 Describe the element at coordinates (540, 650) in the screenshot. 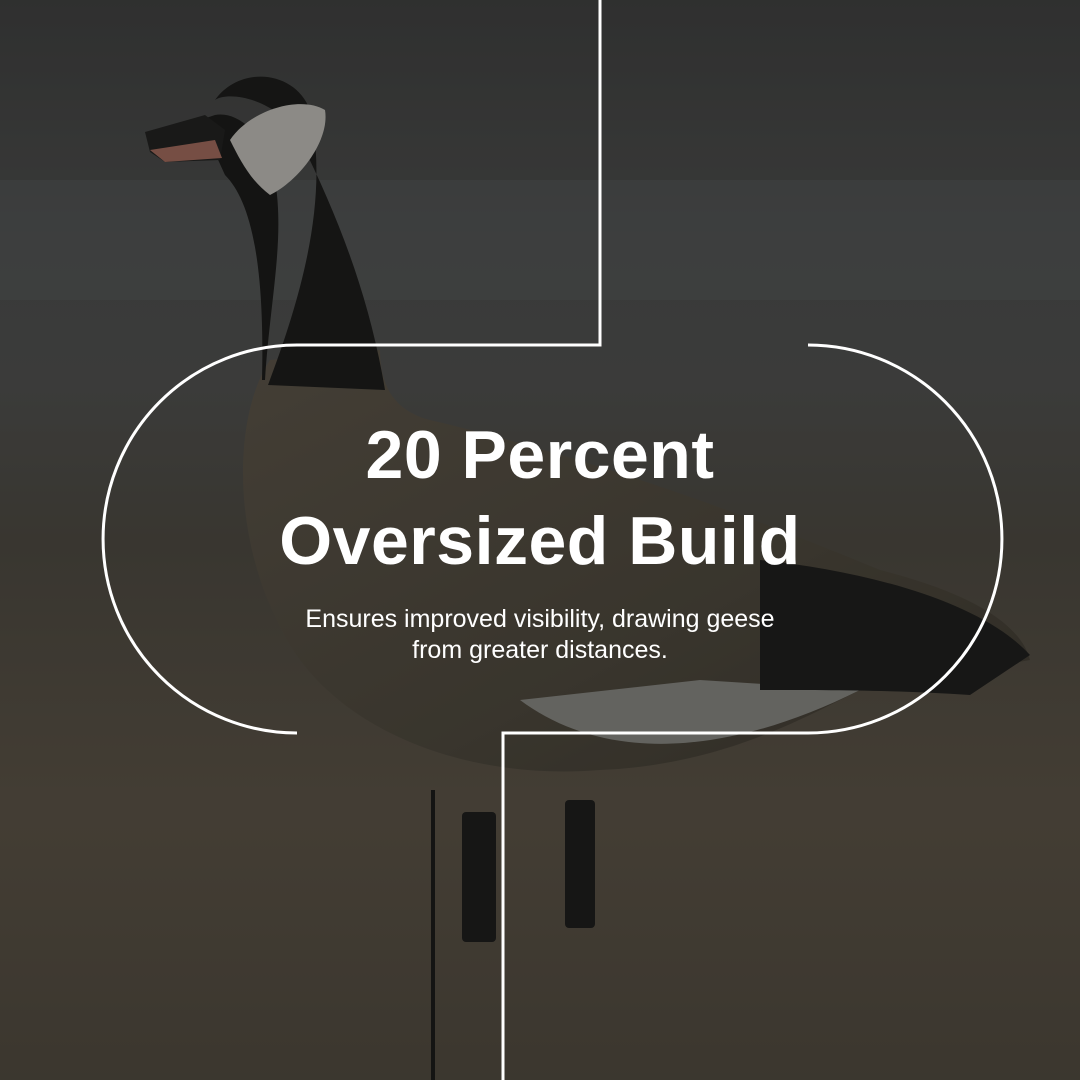

I see `description-line-2: from greater distances.` at that location.